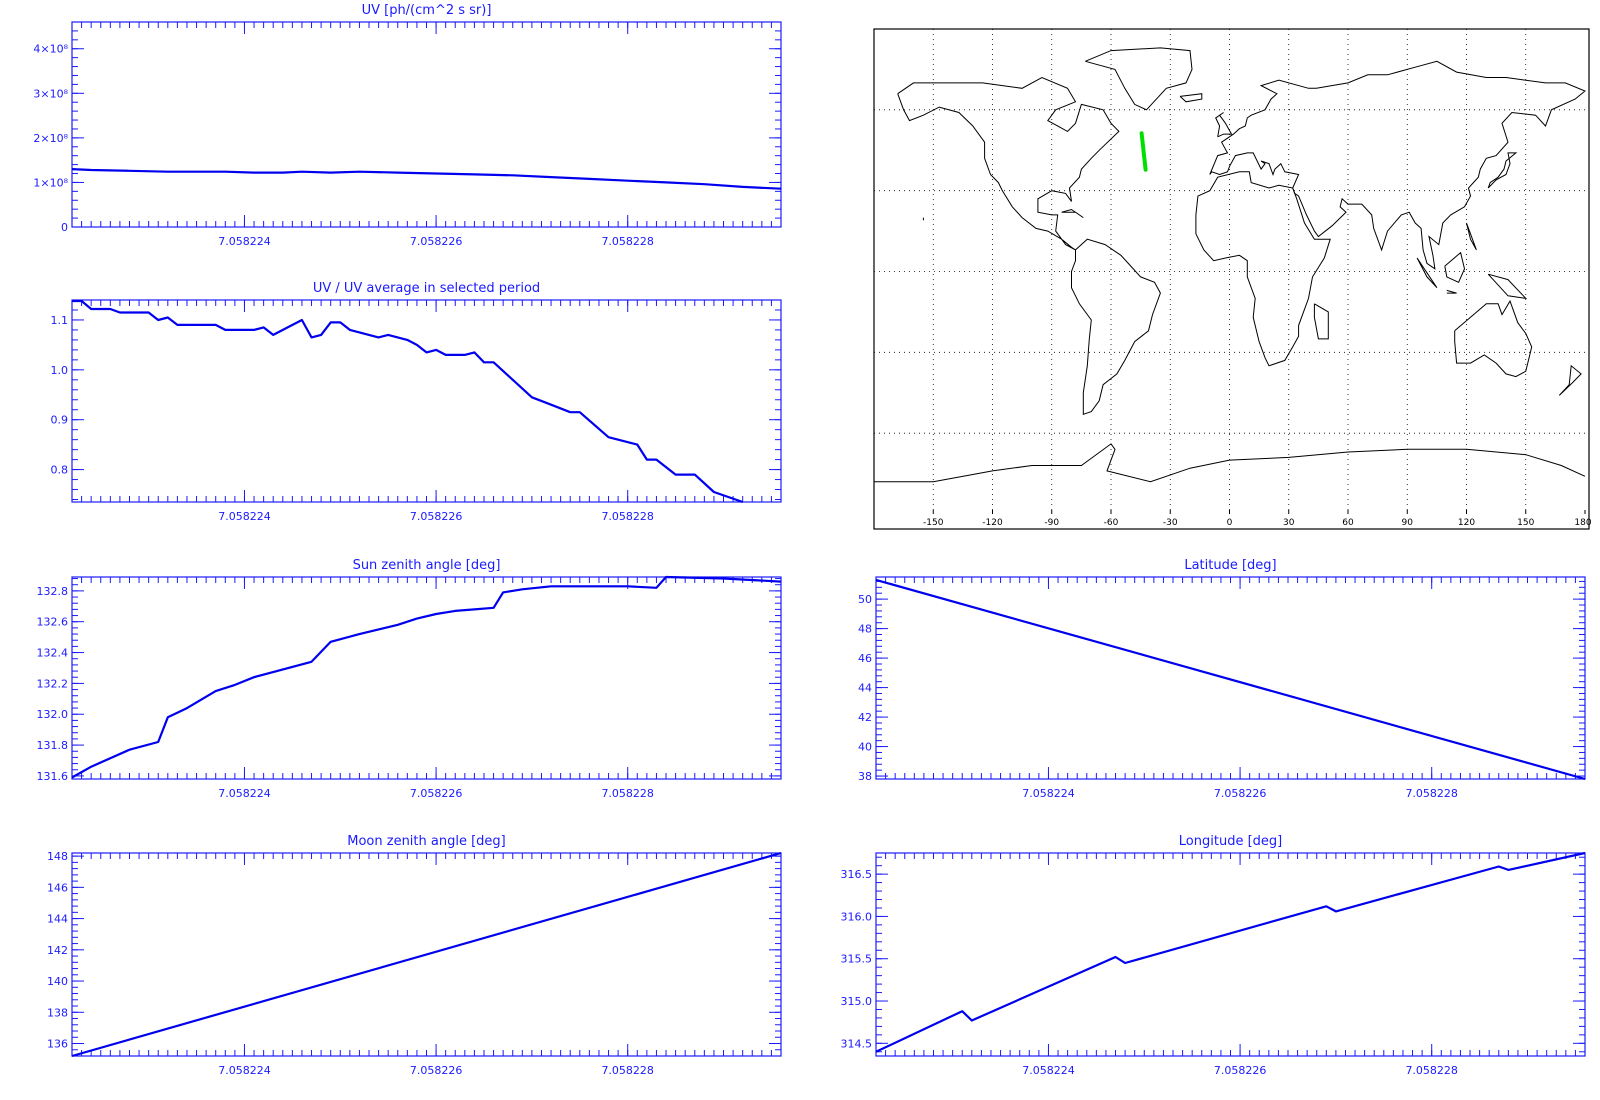 Image resolution: width=1600 pixels, height=1100 pixels. What do you see at coordinates (57, 950) in the screenshot?
I see `y-tick-label: 142` at bounding box center [57, 950].